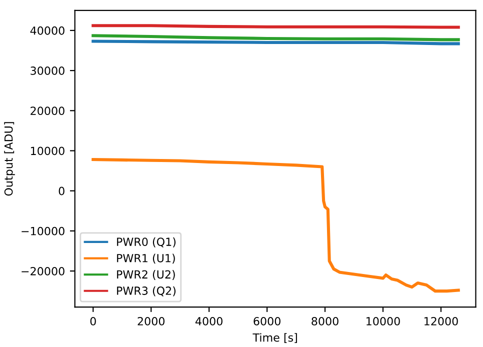  Describe the element at coordinates (93, 321) in the screenshot. I see `x-tick-label: 0` at that location.